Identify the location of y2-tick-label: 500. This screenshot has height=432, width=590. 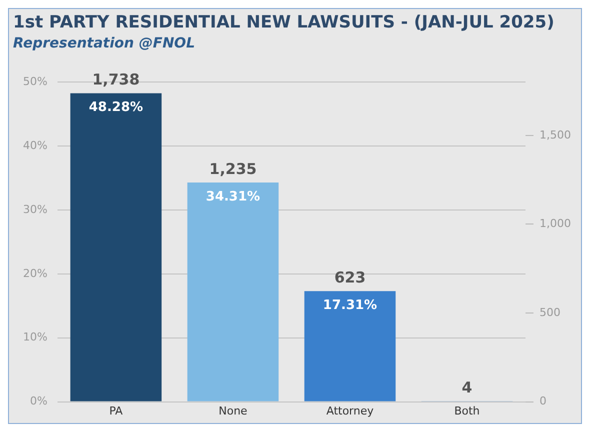
(550, 312).